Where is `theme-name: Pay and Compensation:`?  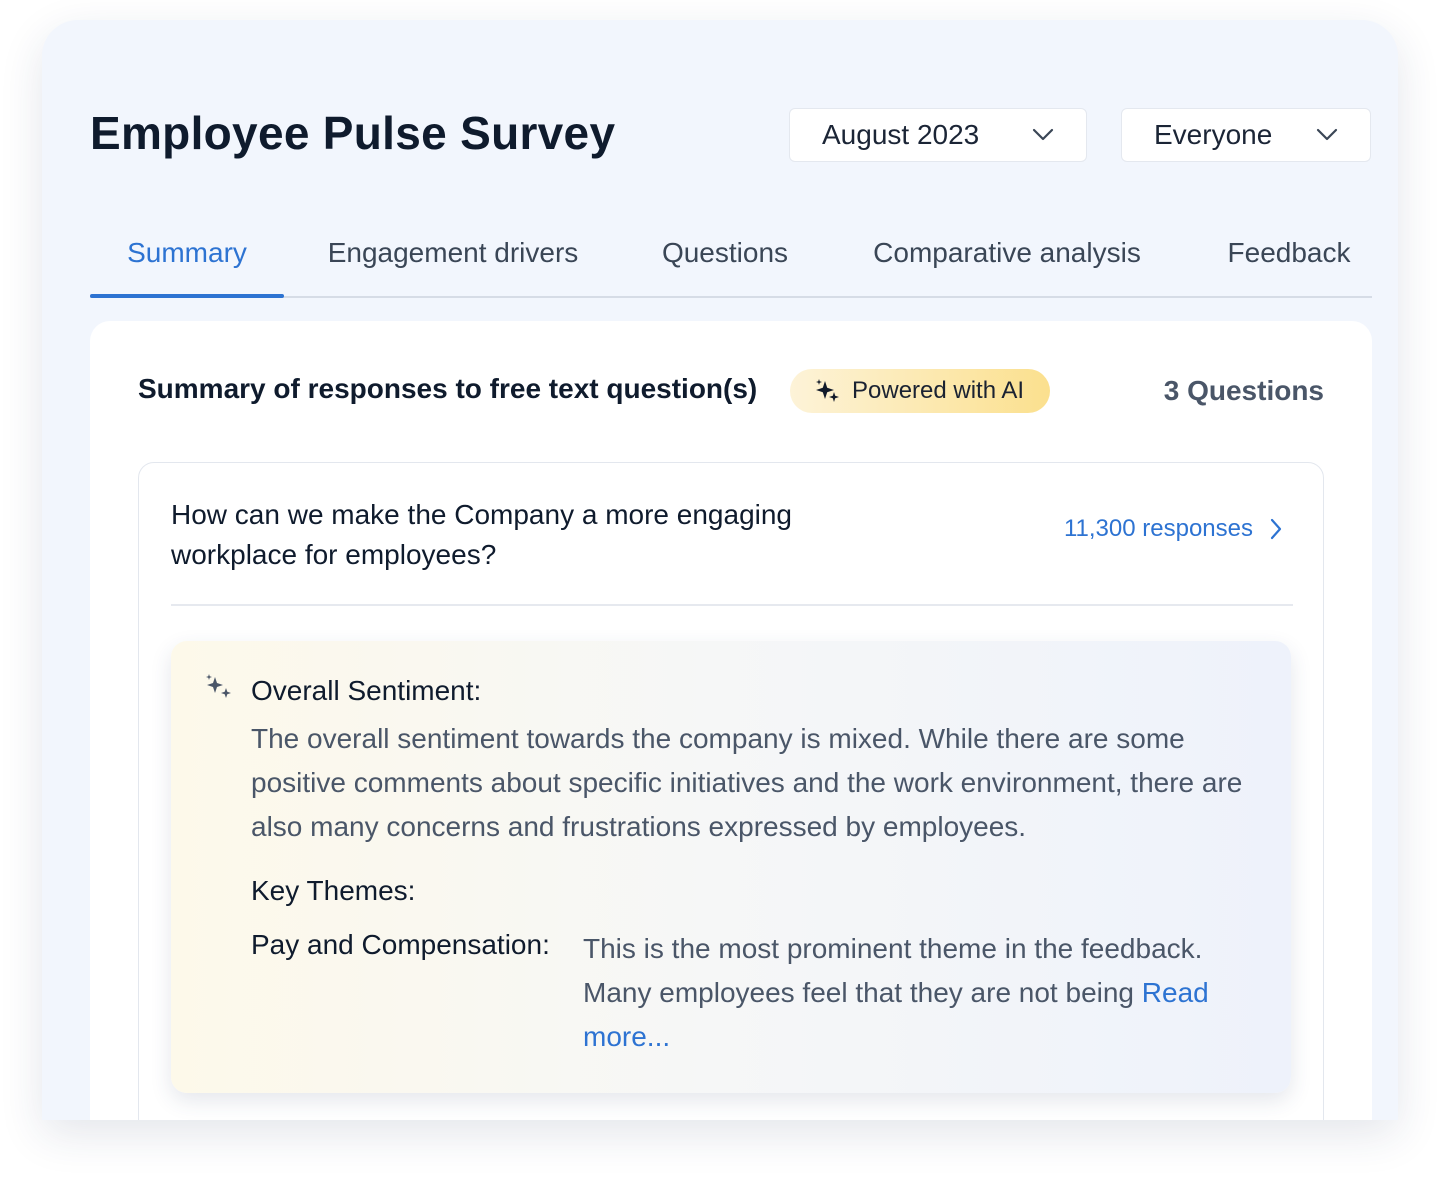 theme-name: Pay and Compensation: is located at coordinates (400, 944).